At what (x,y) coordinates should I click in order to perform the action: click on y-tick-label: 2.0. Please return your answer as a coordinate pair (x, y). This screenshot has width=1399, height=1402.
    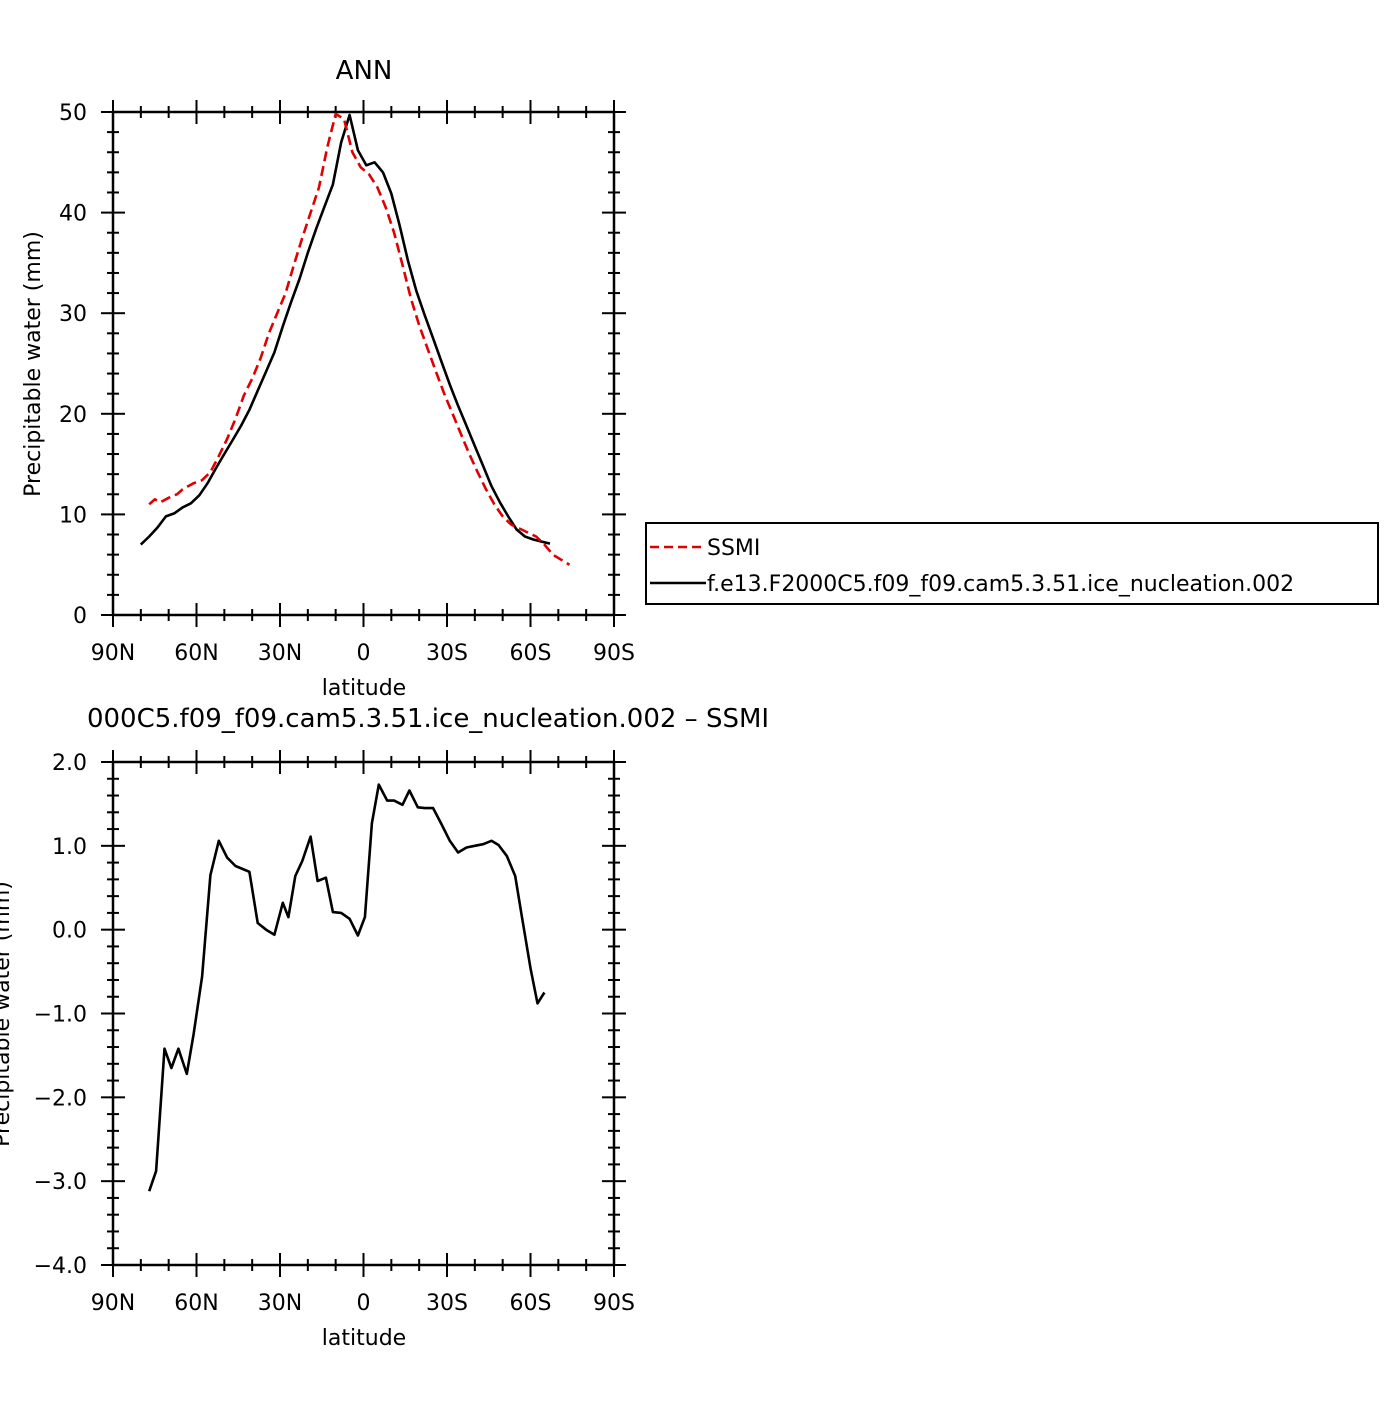
    Looking at the image, I should click on (69, 763).